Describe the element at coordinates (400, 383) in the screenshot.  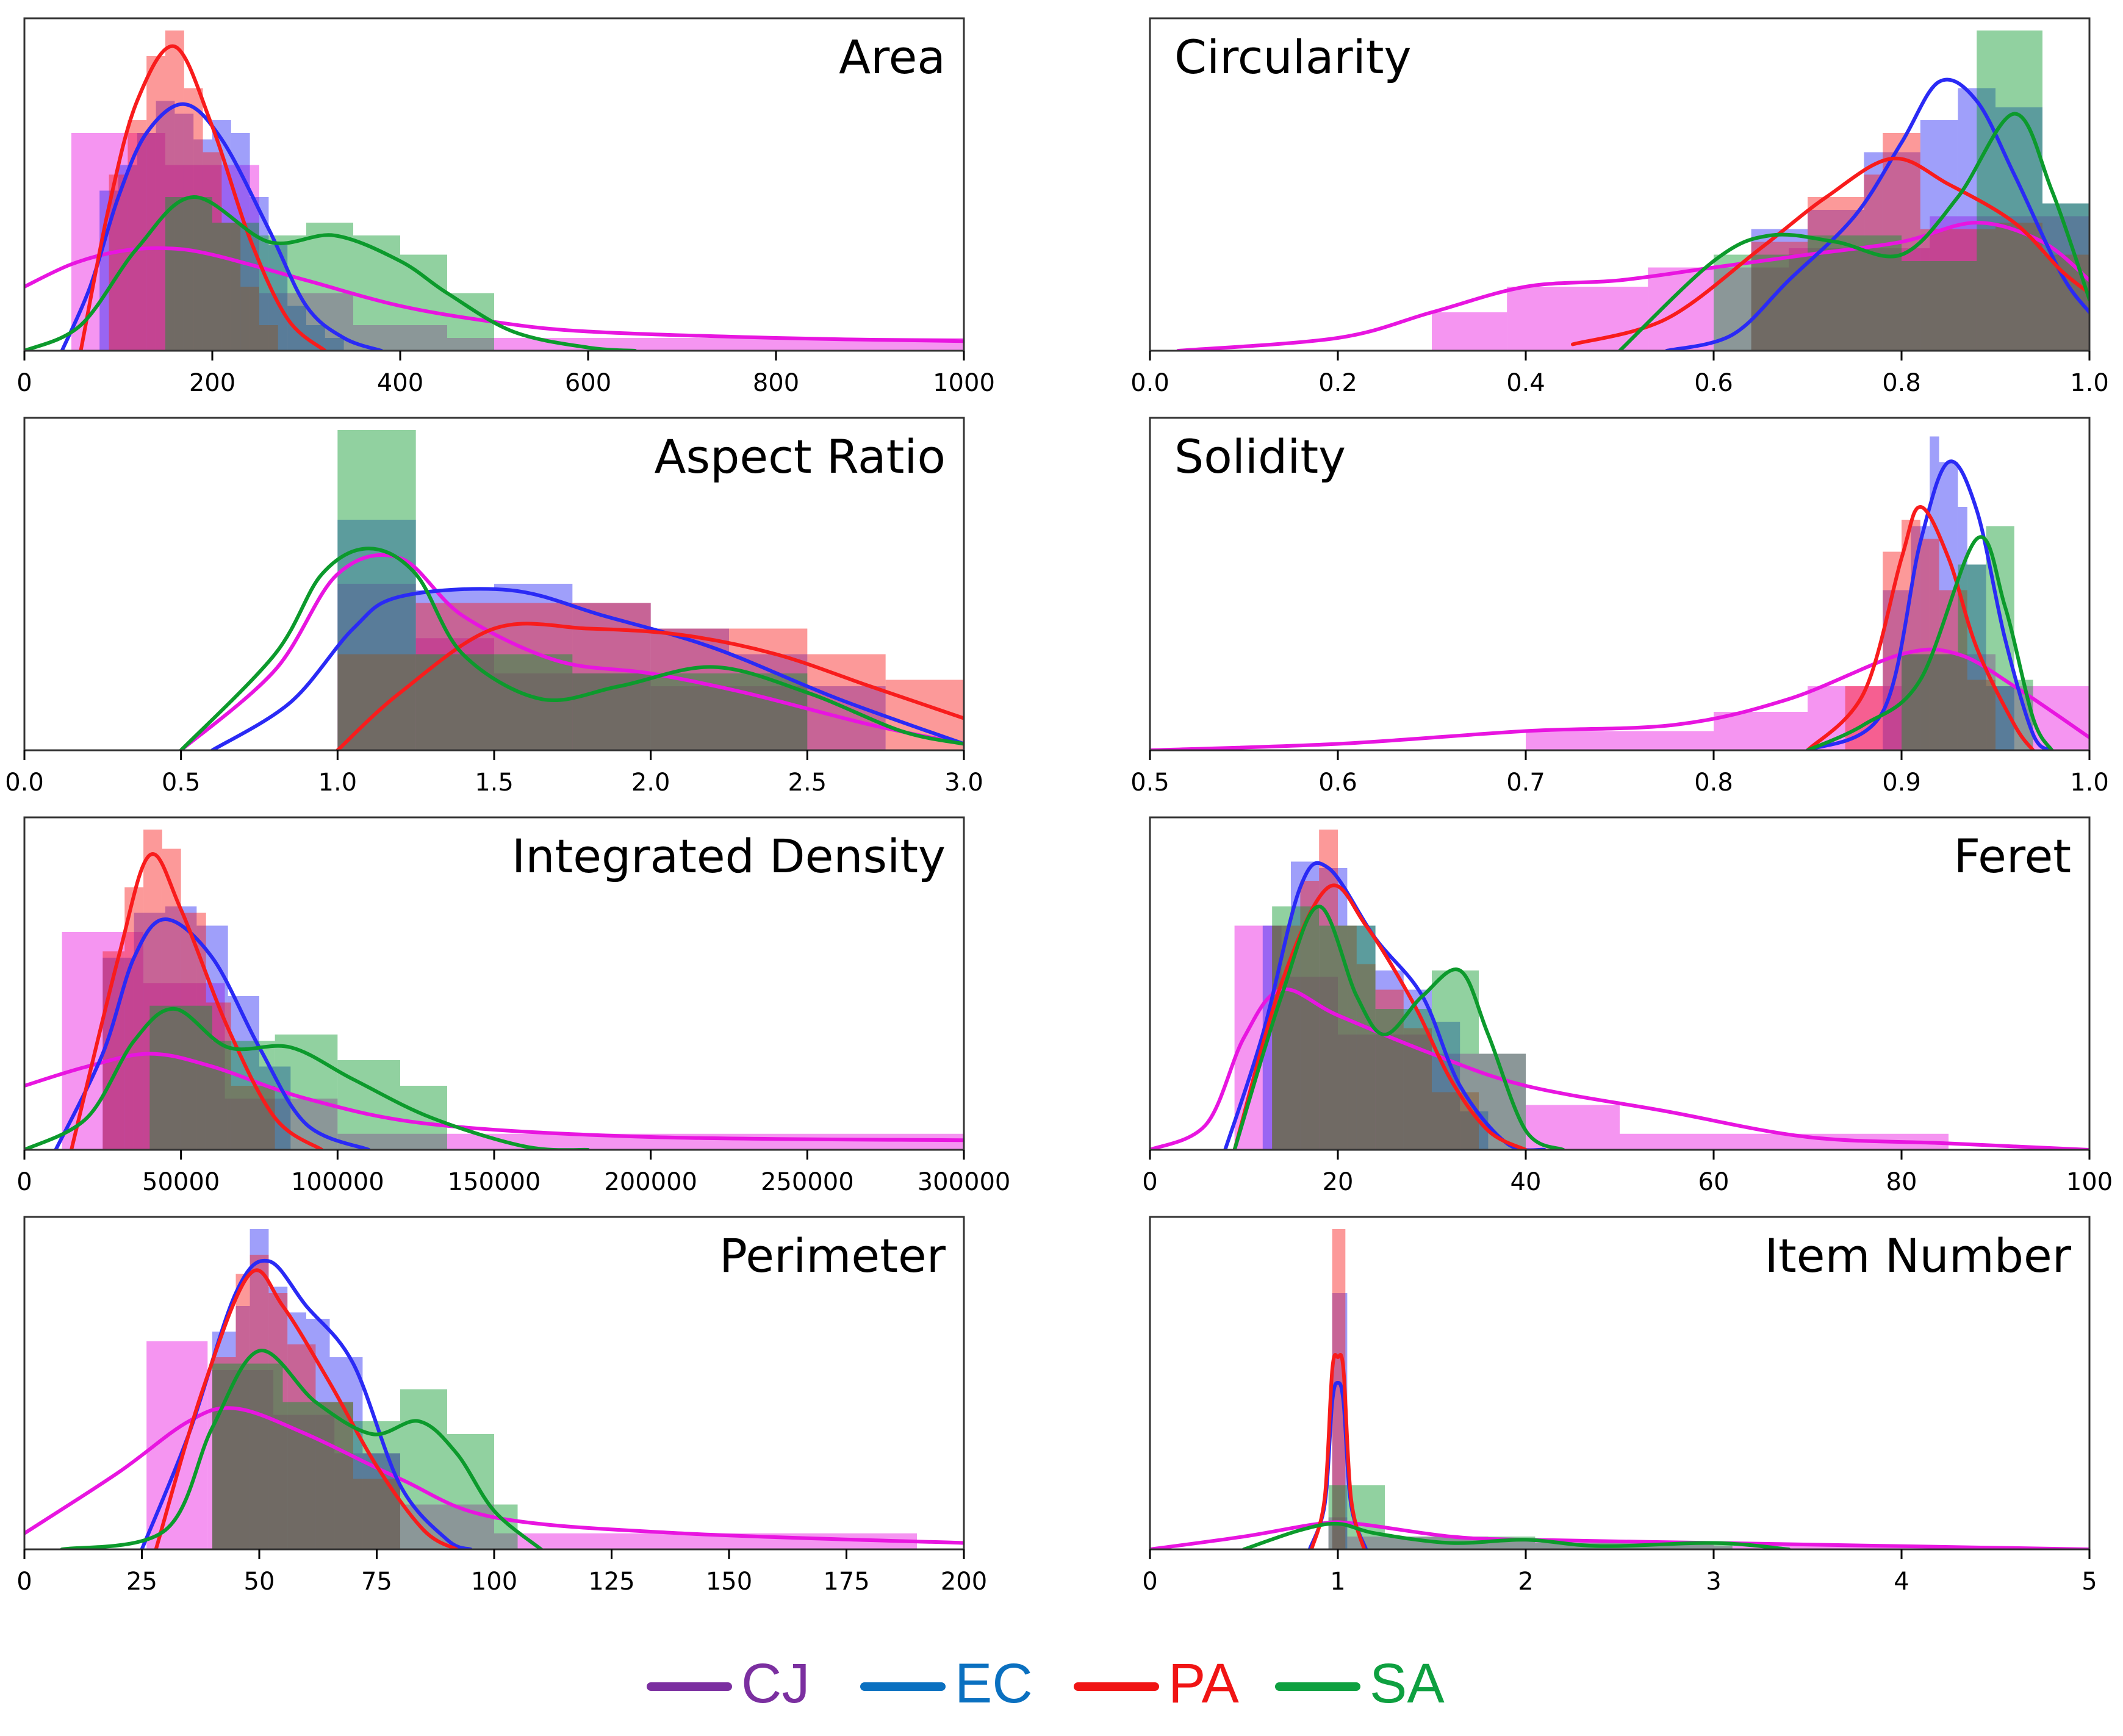
I see `x-tick-label: 400` at that location.